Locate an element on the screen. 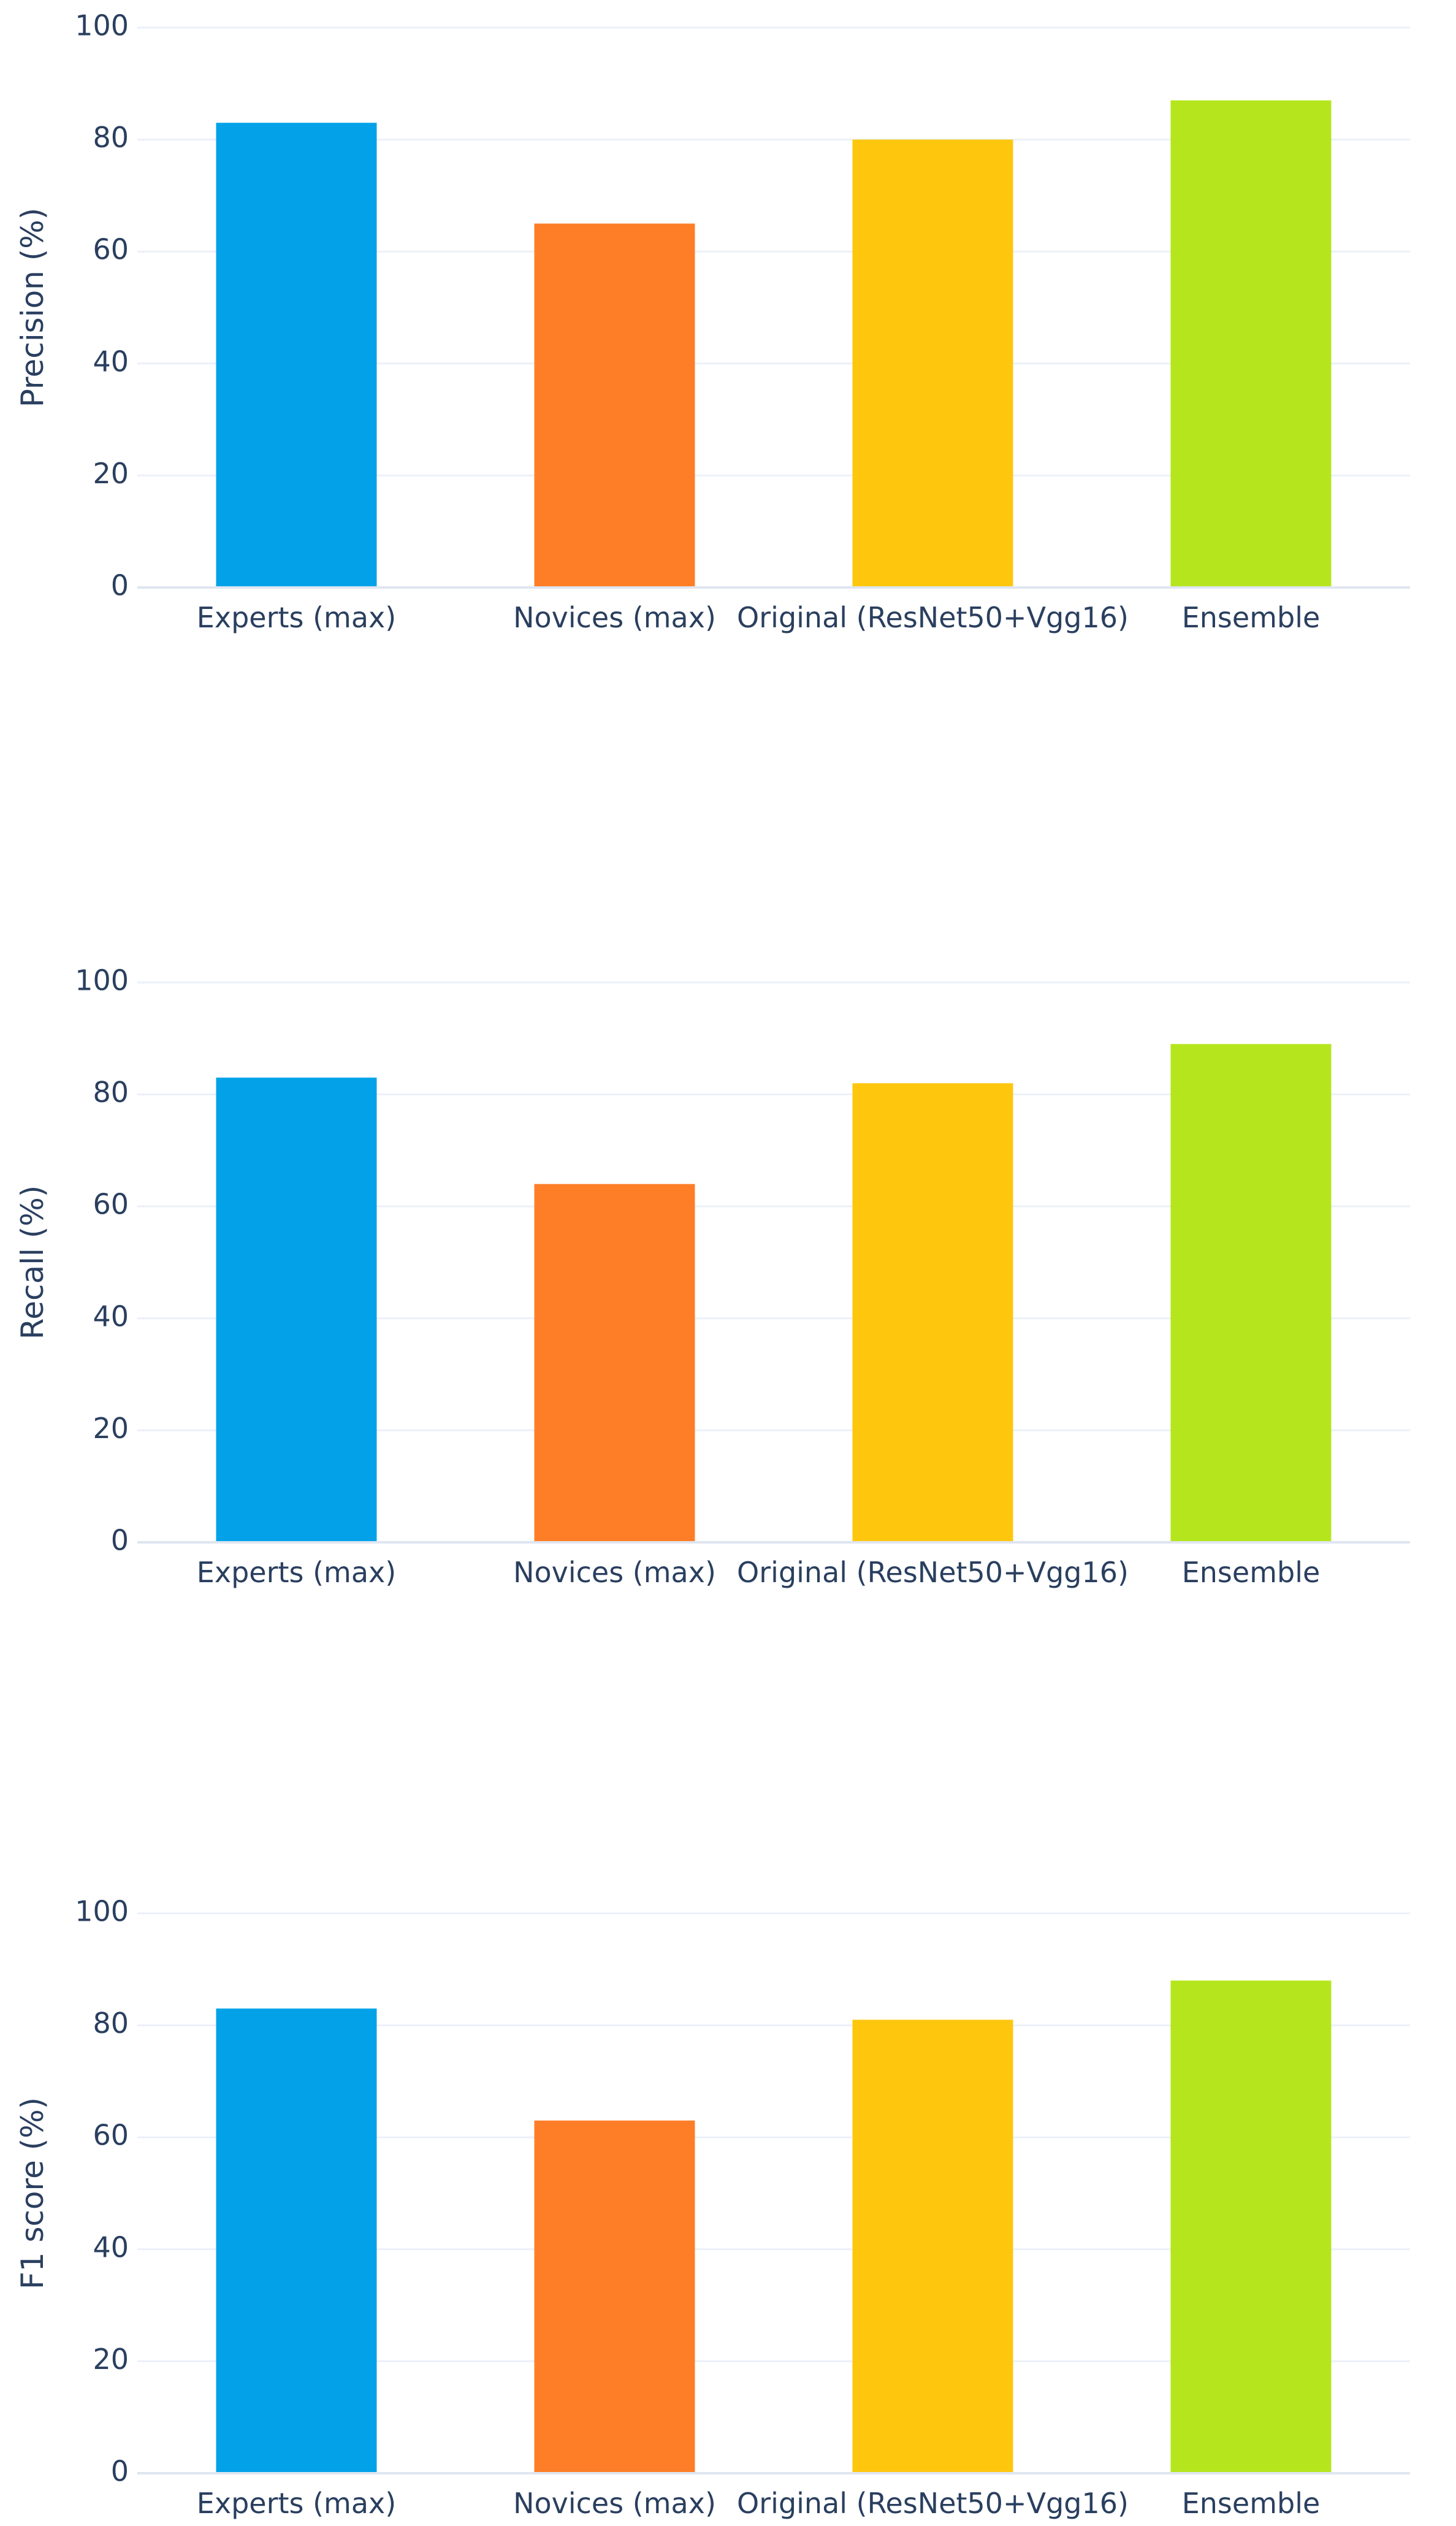  y-axis-title: Recall (%) is located at coordinates (32, 1262).